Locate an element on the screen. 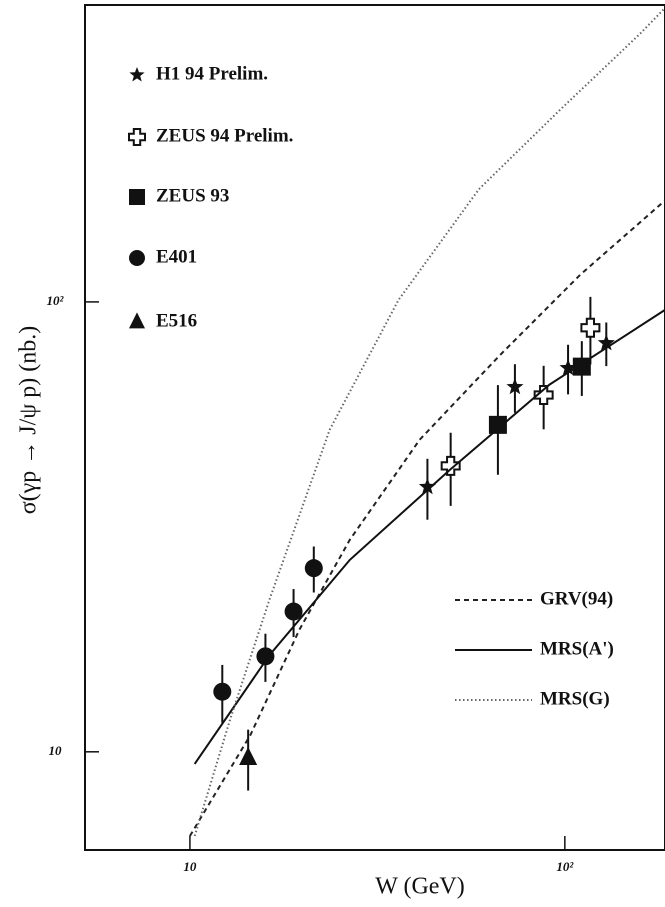 This screenshot has width=665, height=907. legend-label: MRS(G) is located at coordinates (575, 698).